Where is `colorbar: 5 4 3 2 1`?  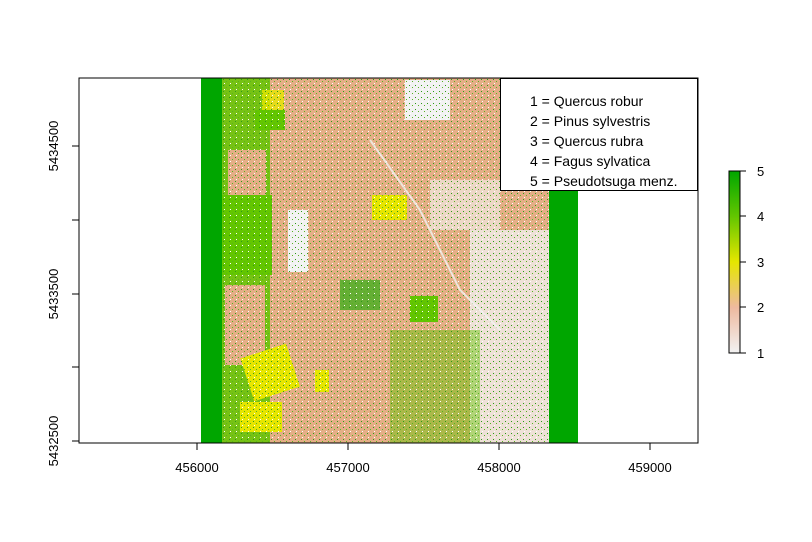
colorbar: 5 4 3 2 1 is located at coordinates (746, 262).